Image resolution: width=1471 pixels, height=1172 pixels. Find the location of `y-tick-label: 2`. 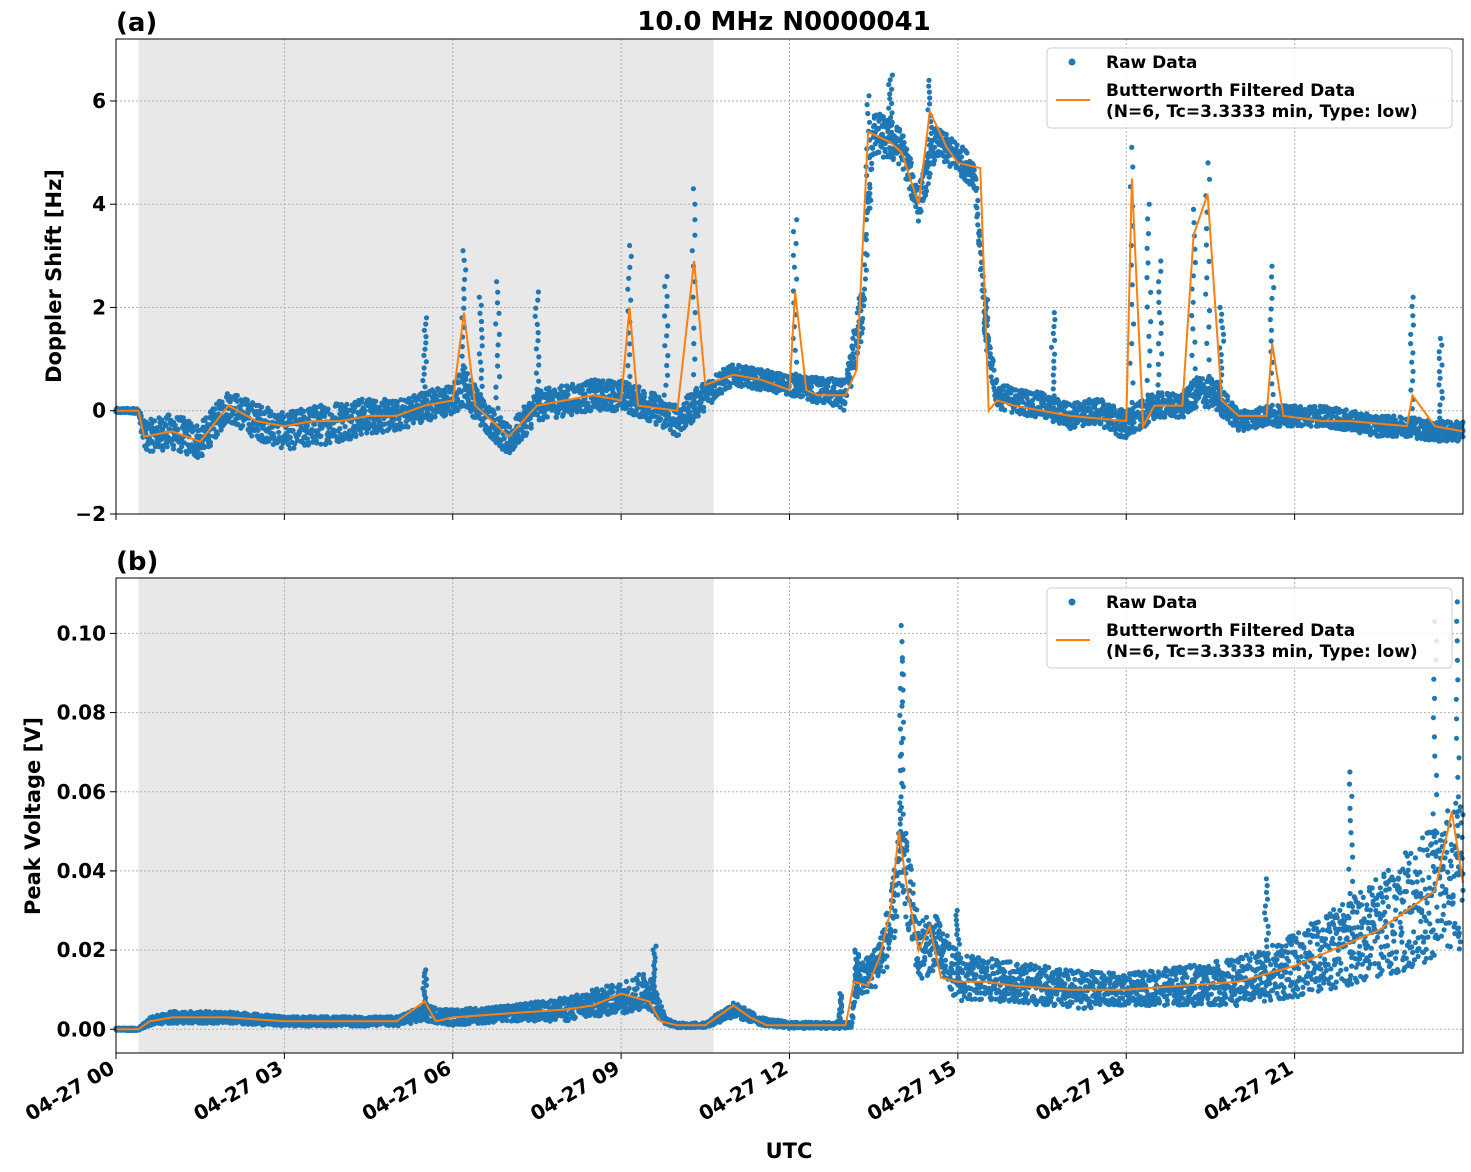

y-tick-label: 2 is located at coordinates (99, 307).